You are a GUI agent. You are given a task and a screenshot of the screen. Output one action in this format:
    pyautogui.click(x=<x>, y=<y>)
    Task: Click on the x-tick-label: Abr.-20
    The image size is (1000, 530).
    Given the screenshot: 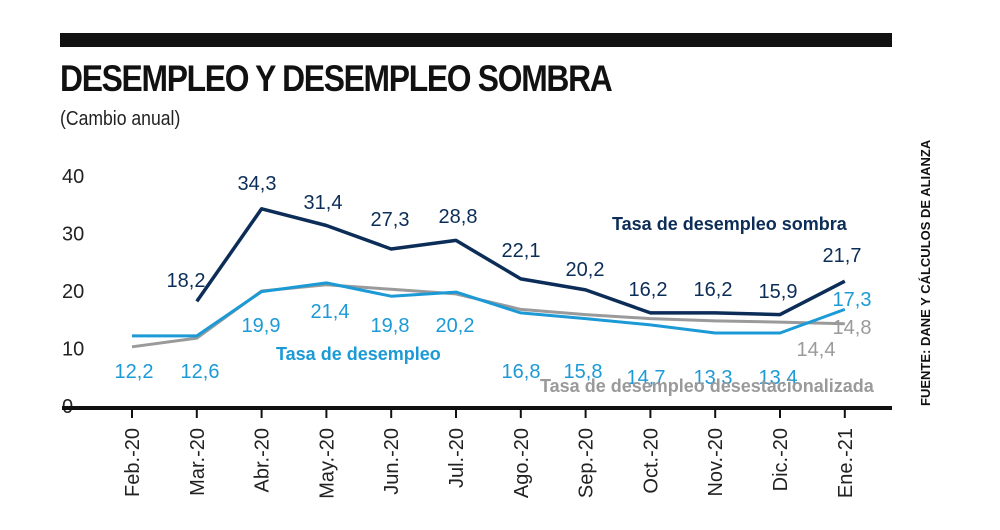 What is the action you would take?
    pyautogui.click(x=263, y=460)
    